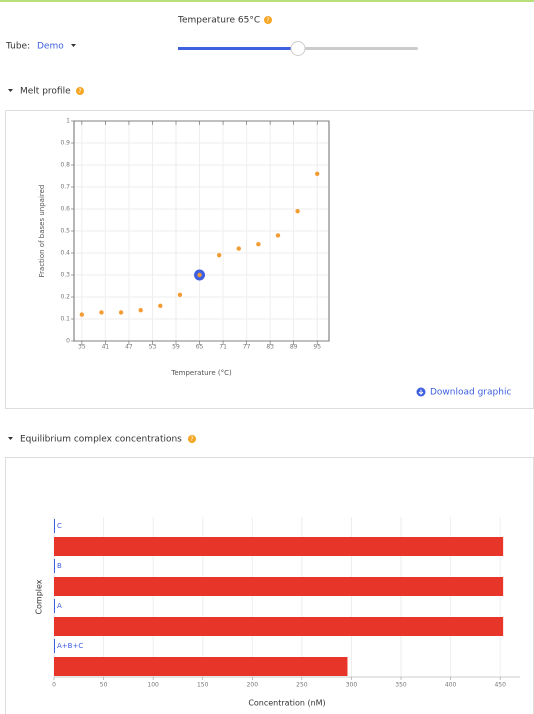 The height and width of the screenshot is (714, 534). I want to click on x-tick-label: 400, so click(451, 685).